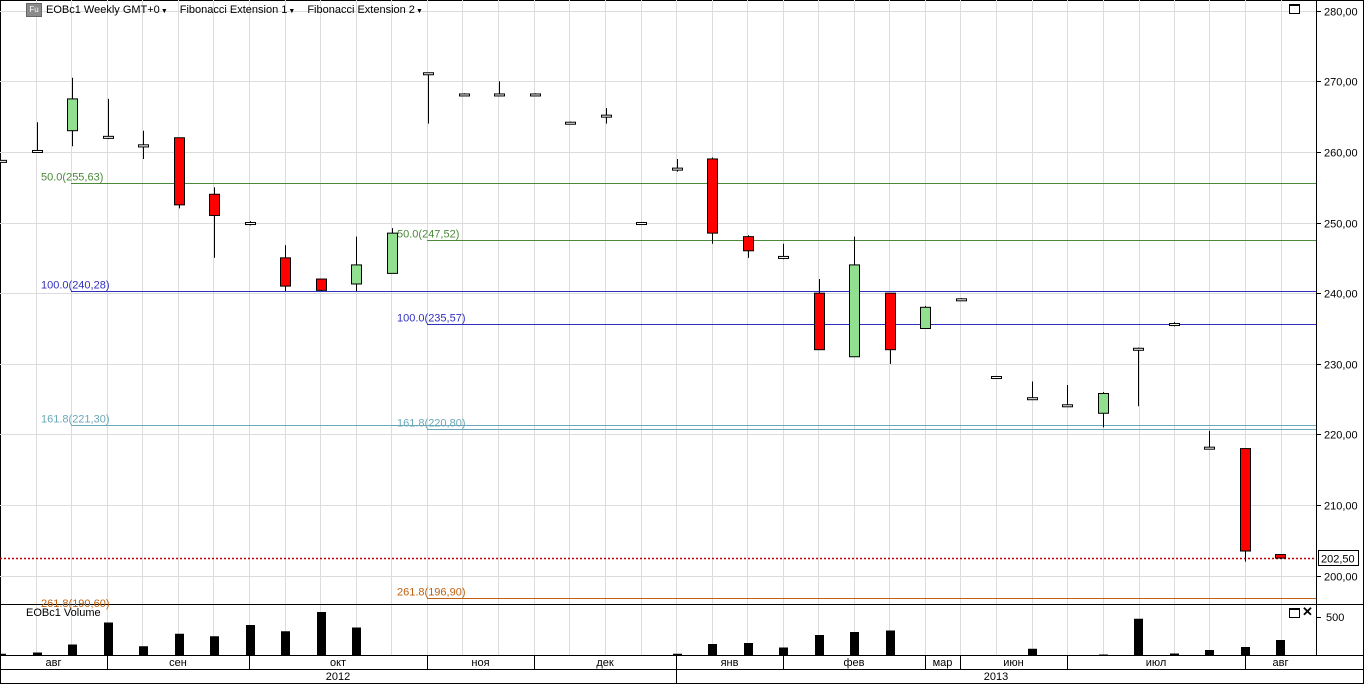  I want to click on study-fib-2-dropdown: Fibonacci Extension 2▼, so click(365, 10).